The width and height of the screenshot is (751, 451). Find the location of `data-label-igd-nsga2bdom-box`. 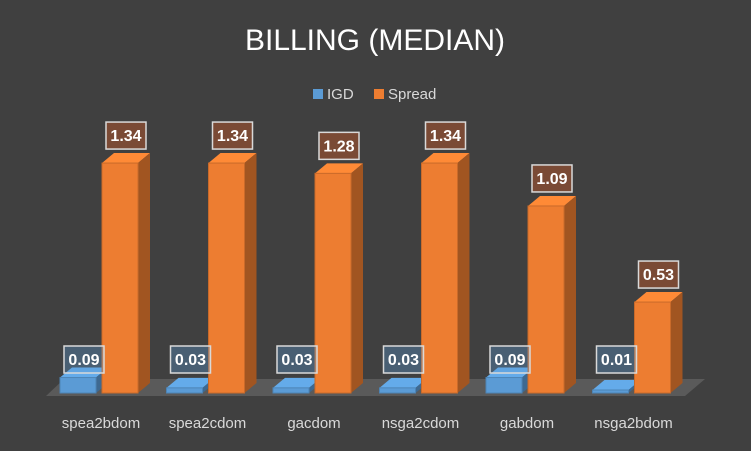

data-label-igd-nsga2bdom-box is located at coordinates (616, 359).